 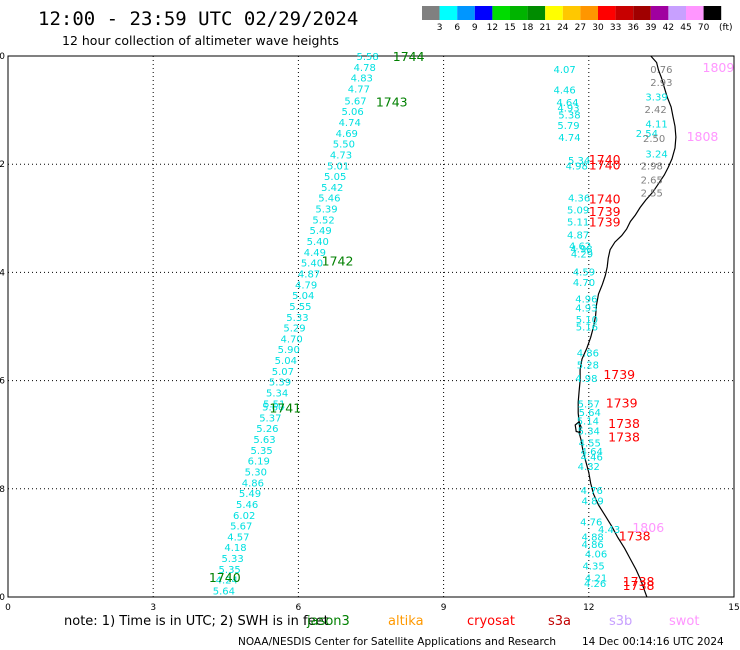 I want to click on pass-time-label: 1806, so click(x=648, y=527).